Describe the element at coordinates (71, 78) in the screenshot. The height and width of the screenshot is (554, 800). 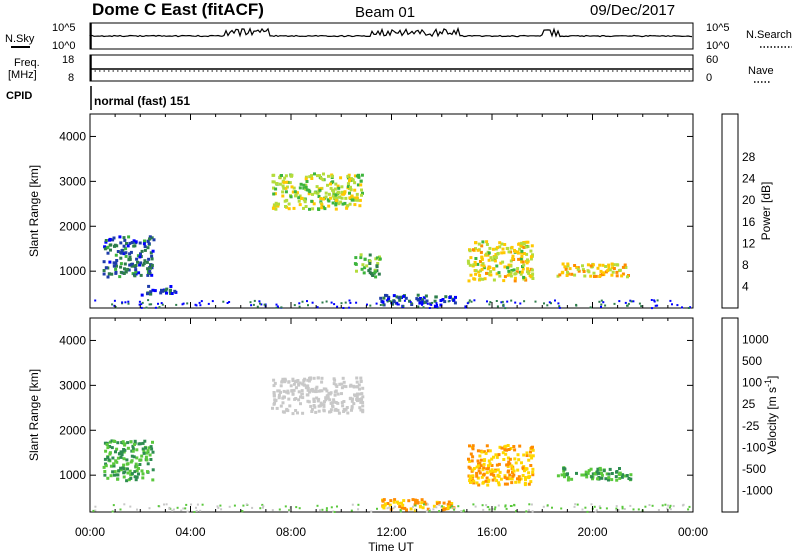
I see `freq-tick-bottom: 8` at that location.